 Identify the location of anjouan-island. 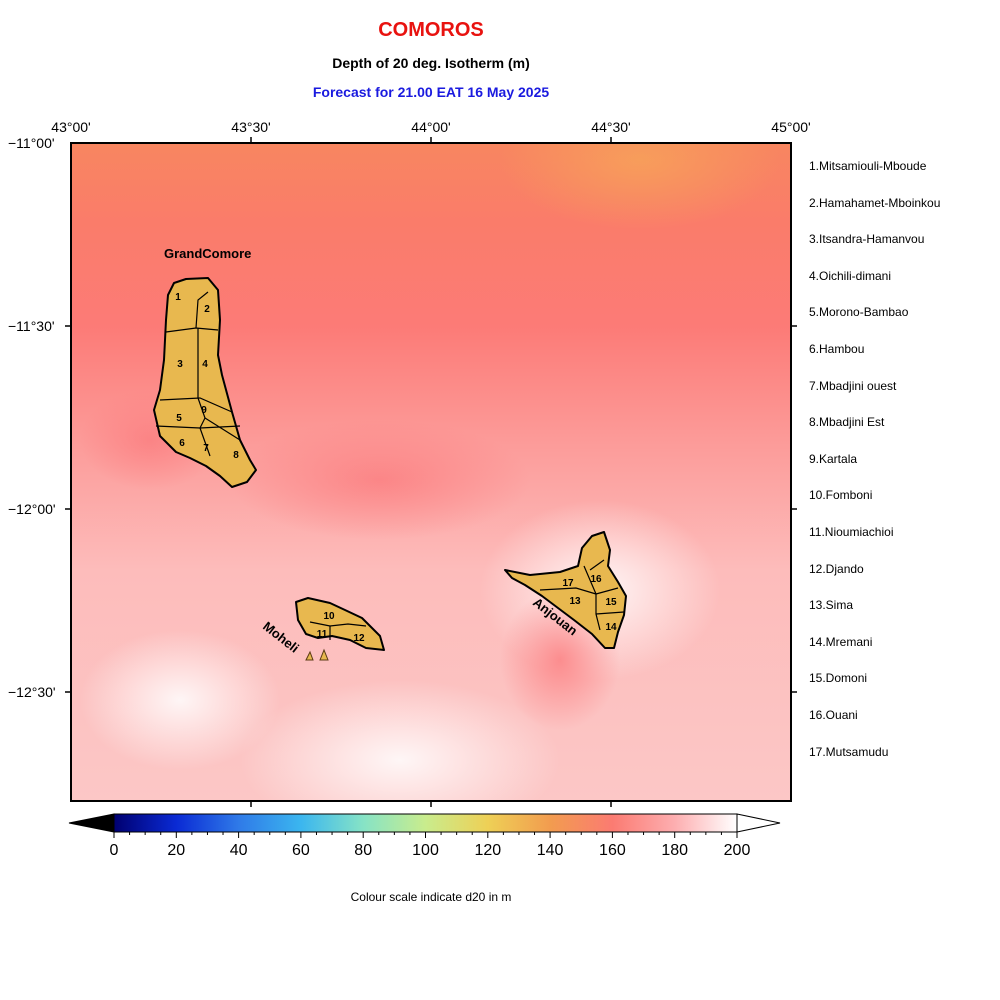
(565, 590).